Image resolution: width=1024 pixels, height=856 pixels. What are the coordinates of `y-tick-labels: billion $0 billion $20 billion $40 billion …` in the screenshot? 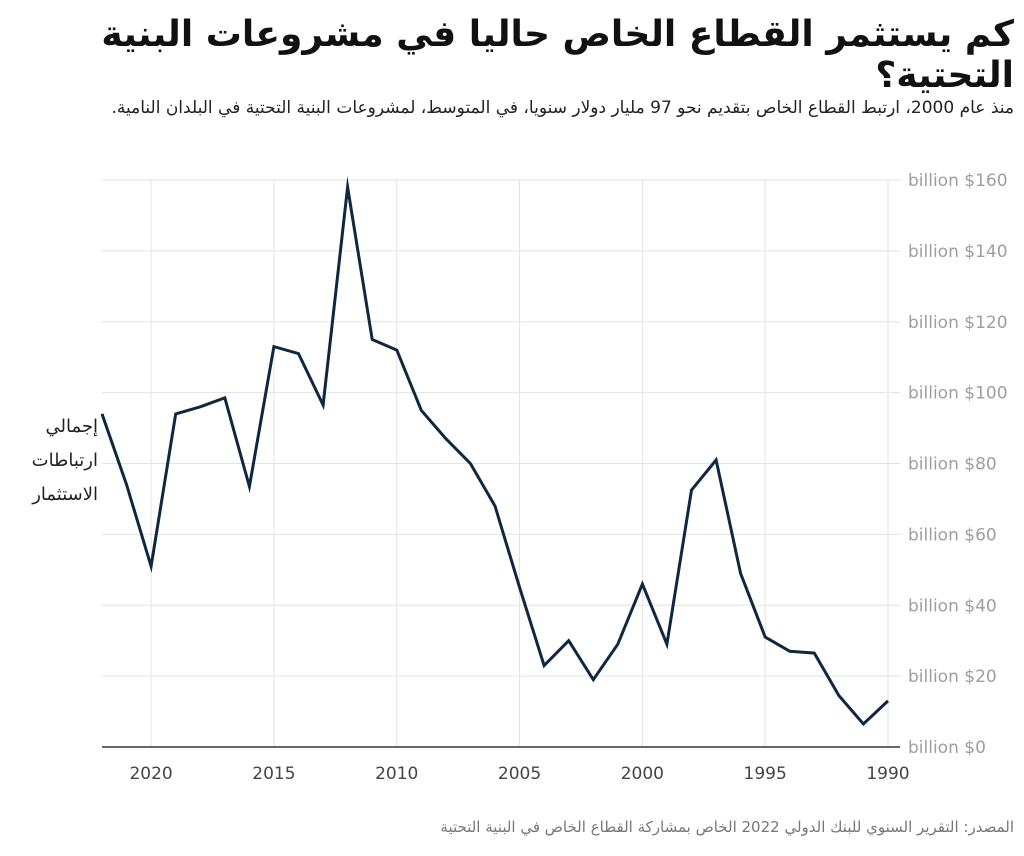 It's located at (958, 464).